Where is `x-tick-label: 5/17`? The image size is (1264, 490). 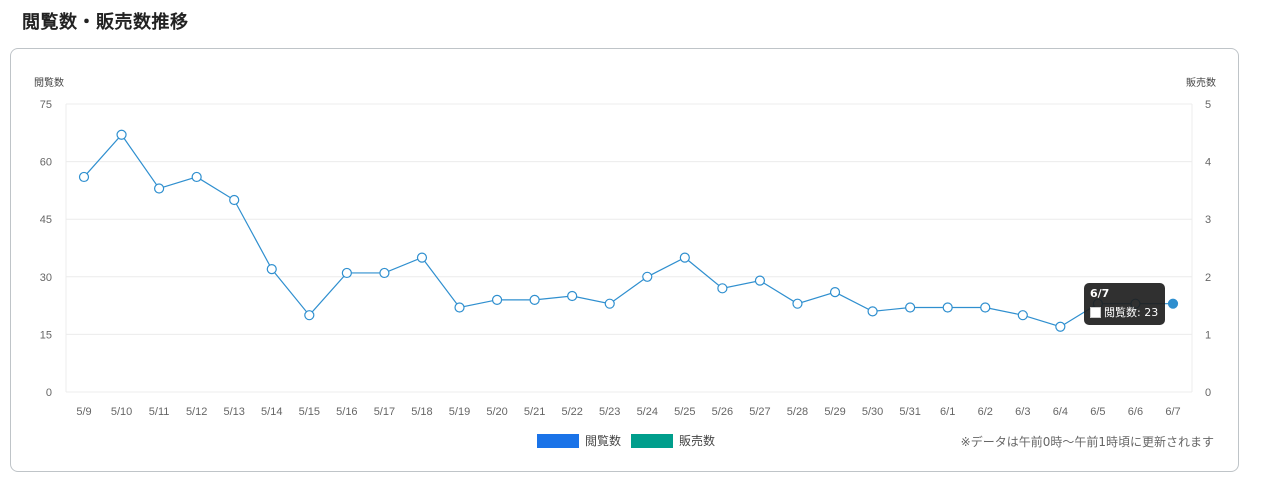
x-tick-label: 5/17 is located at coordinates (384, 412).